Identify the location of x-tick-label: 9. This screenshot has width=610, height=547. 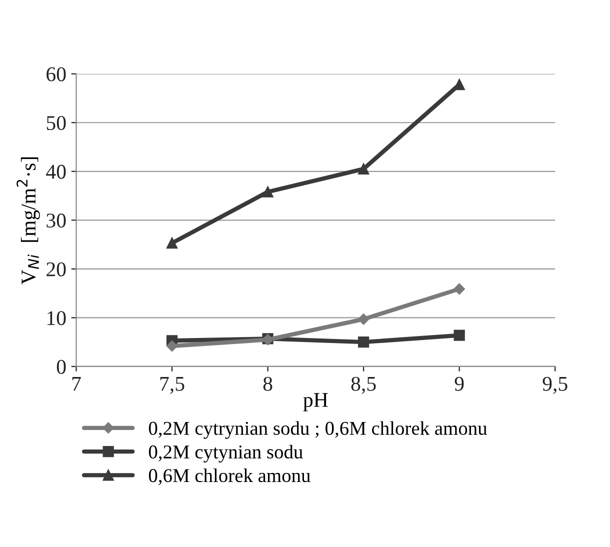
(459, 383).